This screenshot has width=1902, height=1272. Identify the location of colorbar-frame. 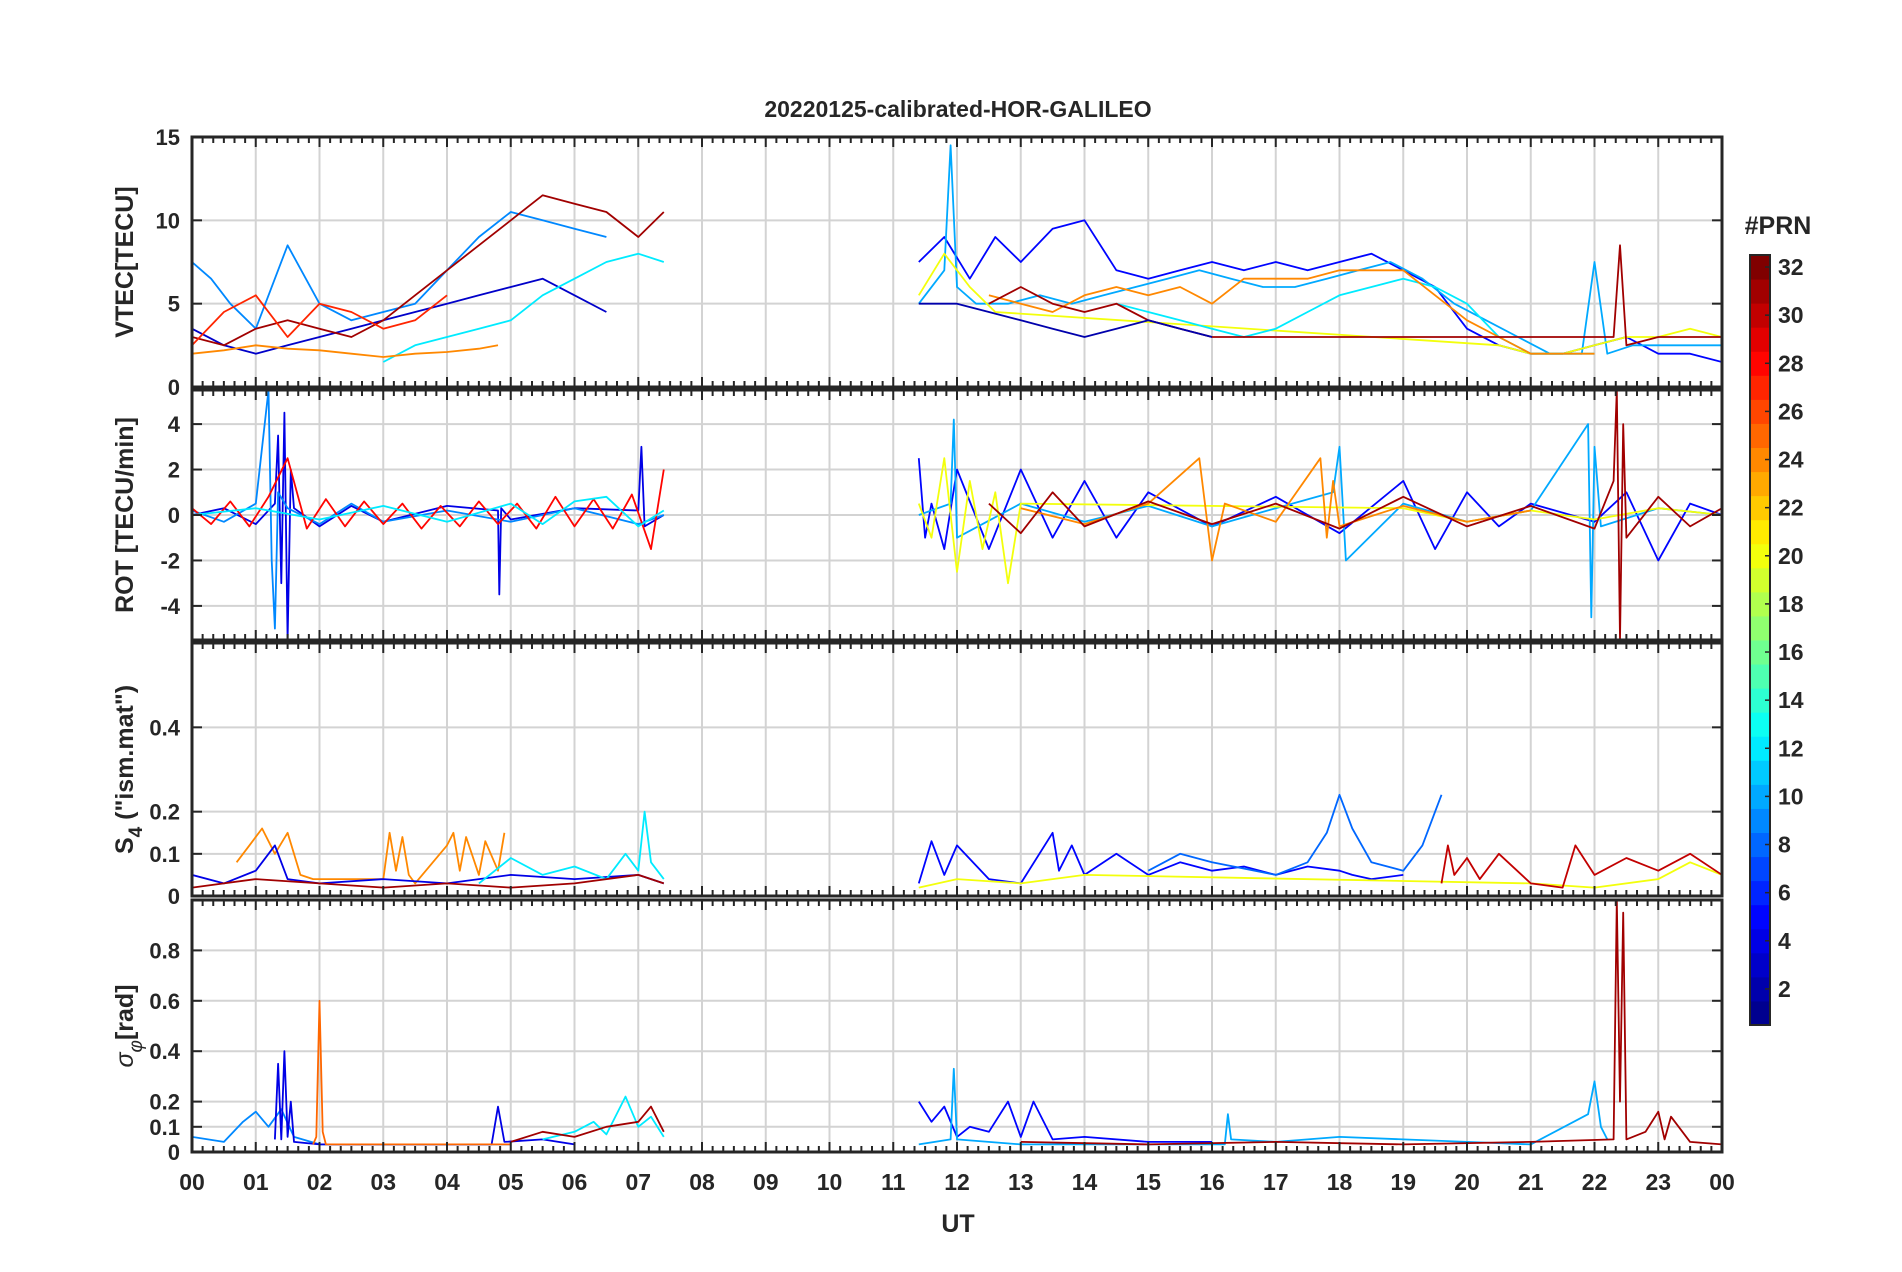
(1760, 640).